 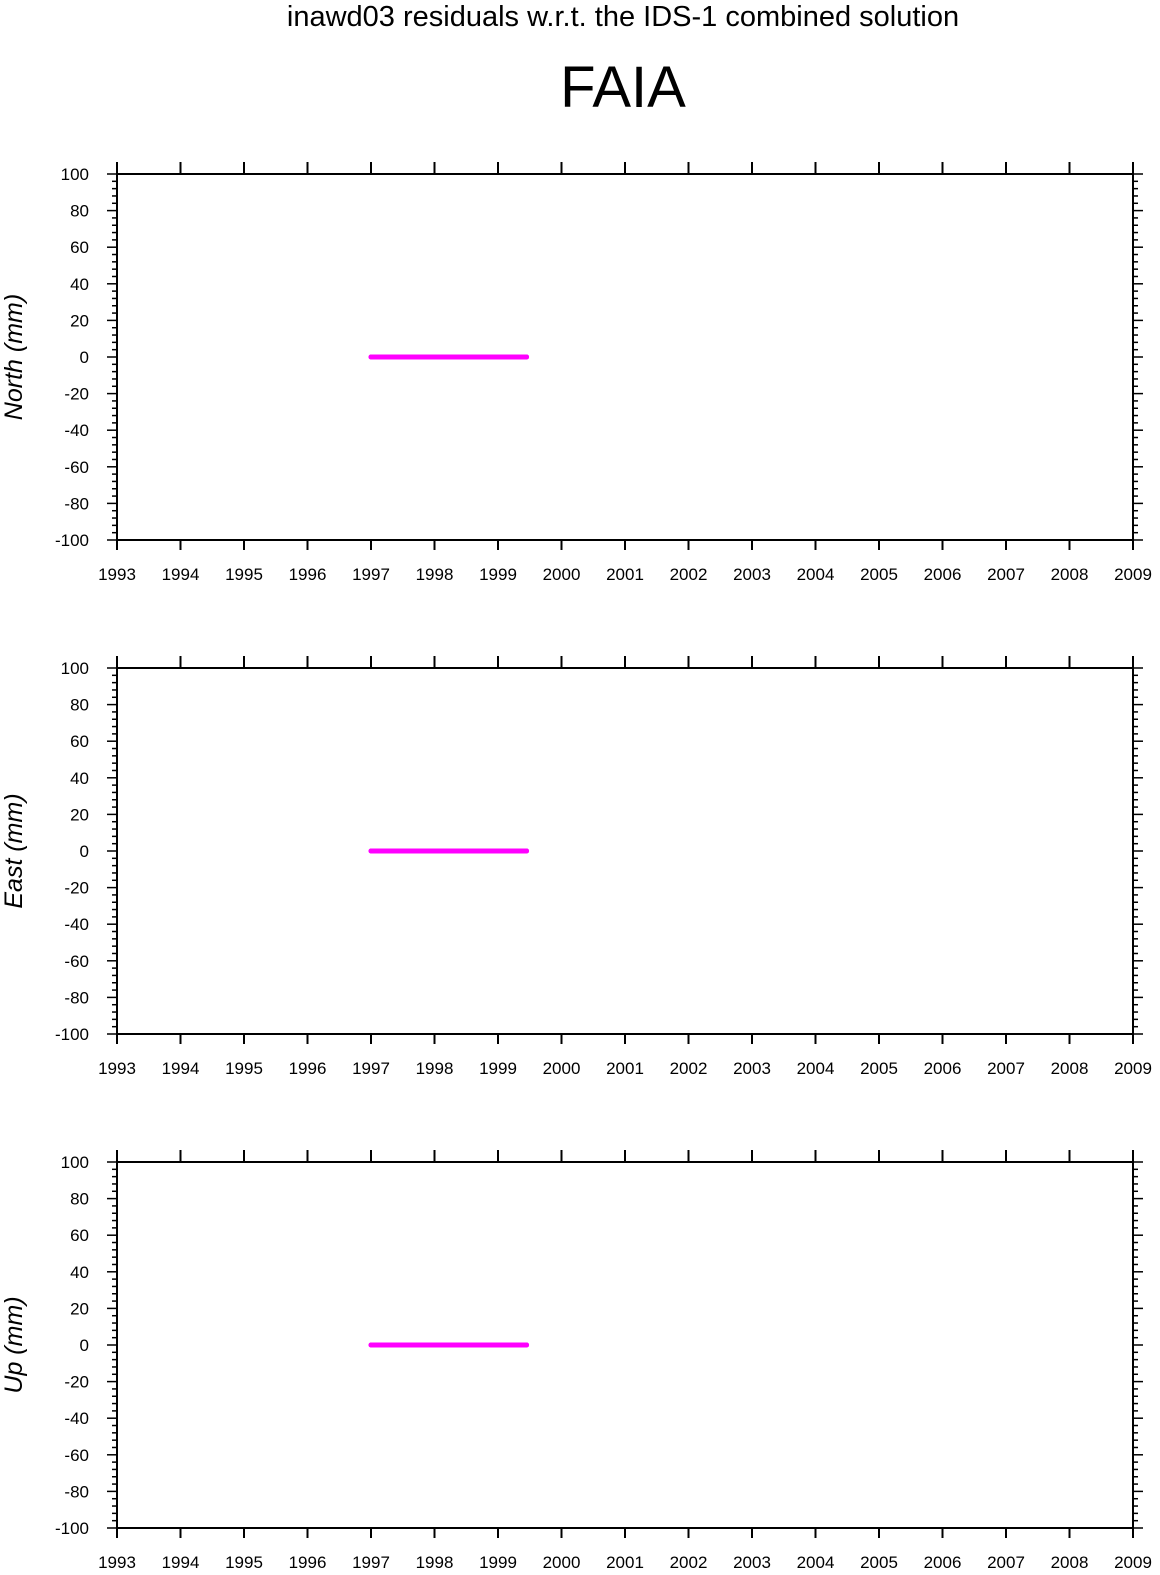 I want to click on north-y-tick-label: -100, so click(x=72, y=540).